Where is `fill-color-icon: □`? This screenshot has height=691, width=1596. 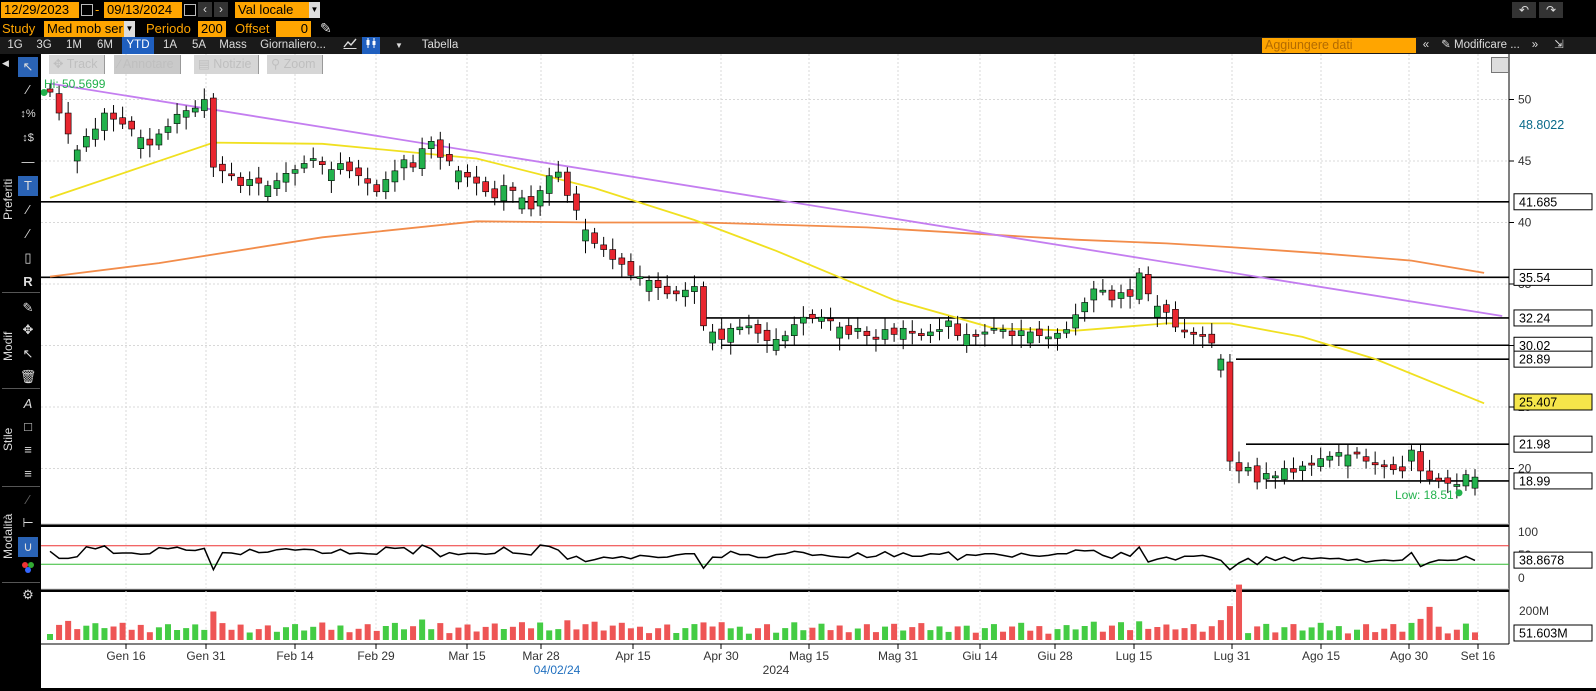 fill-color-icon: □ is located at coordinates (28, 426).